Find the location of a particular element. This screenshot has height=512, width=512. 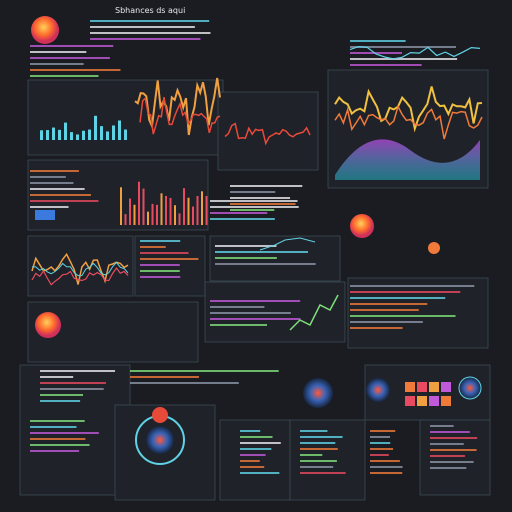

badge is located at coordinates (45, 215).